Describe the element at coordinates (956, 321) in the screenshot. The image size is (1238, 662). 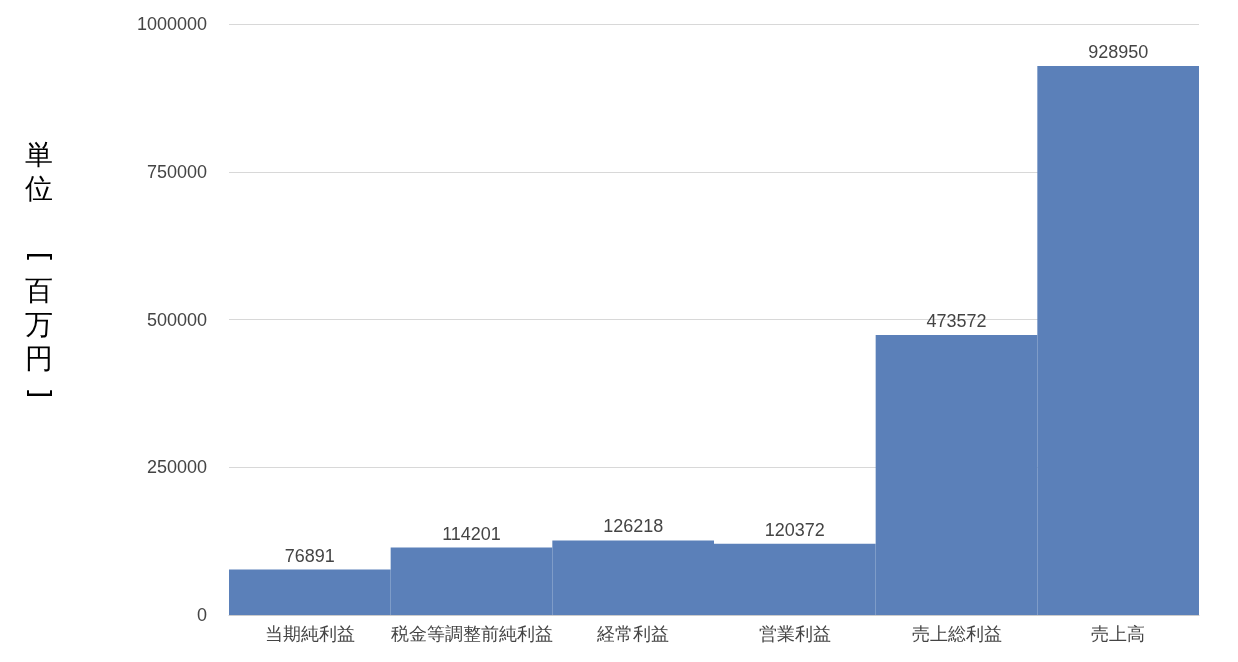
I see `data-label: 473572` at that location.